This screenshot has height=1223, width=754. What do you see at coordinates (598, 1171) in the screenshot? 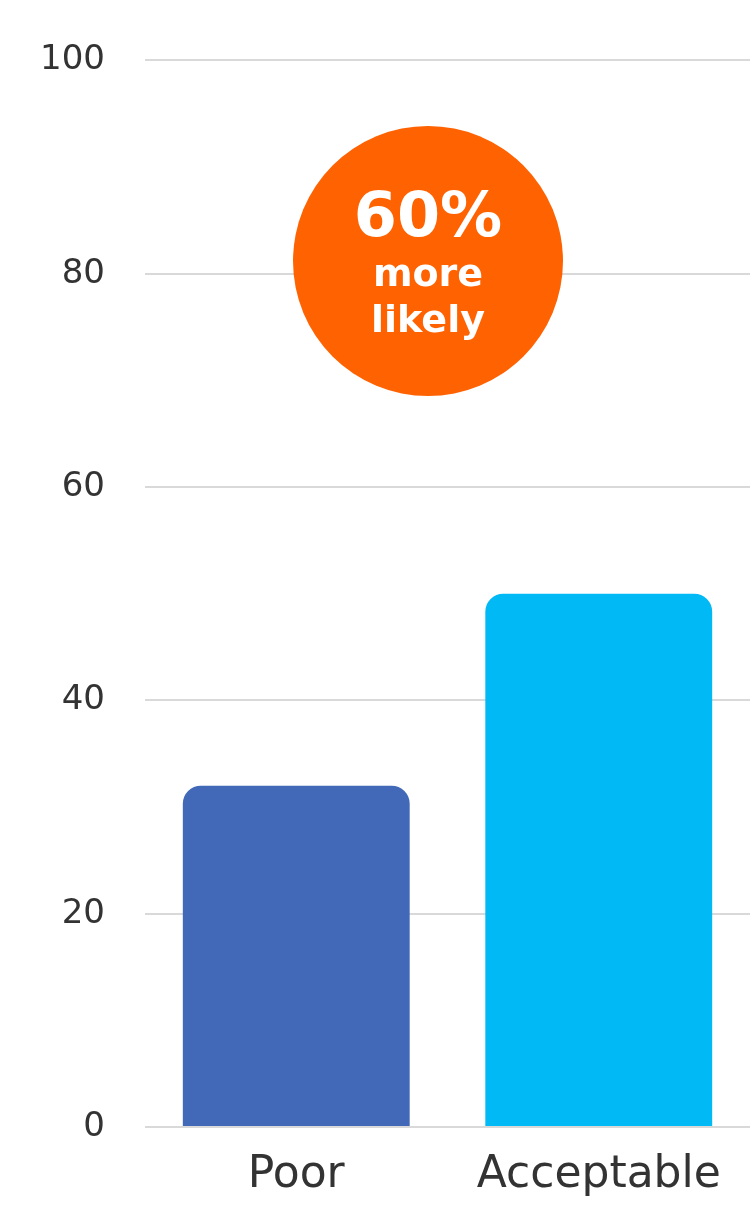
I see `x-tick-label: Acceptable` at bounding box center [598, 1171].